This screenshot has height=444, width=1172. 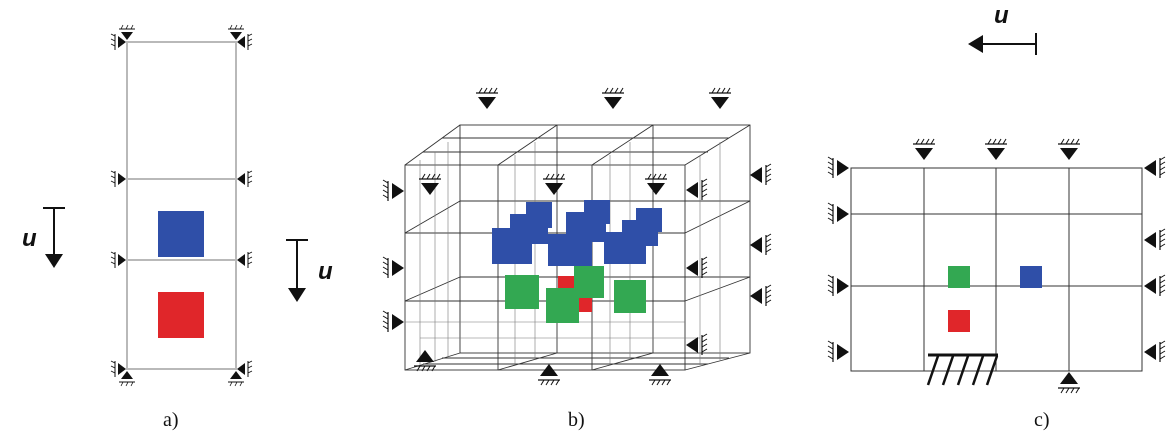 What do you see at coordinates (181, 315) in the screenshot?
I see `panel-a-red-square` at bounding box center [181, 315].